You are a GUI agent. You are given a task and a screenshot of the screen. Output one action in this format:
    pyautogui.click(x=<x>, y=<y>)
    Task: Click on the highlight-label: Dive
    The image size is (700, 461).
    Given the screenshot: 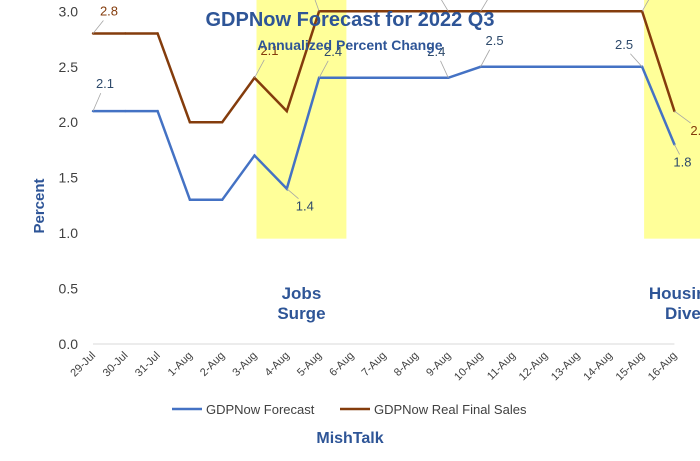 What is the action you would take?
    pyautogui.click(x=682, y=313)
    